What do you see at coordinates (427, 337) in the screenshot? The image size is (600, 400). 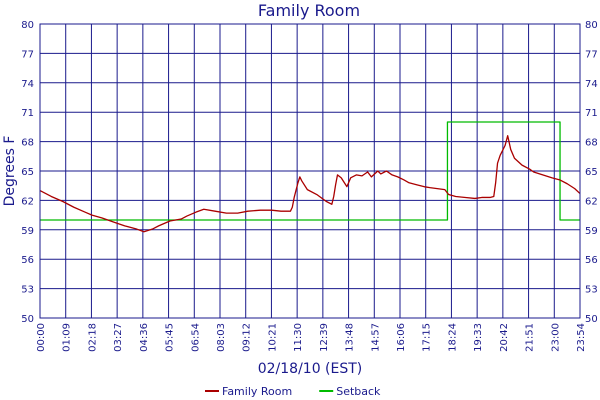 I see `x-tick-label: 17:15` at bounding box center [427, 337].